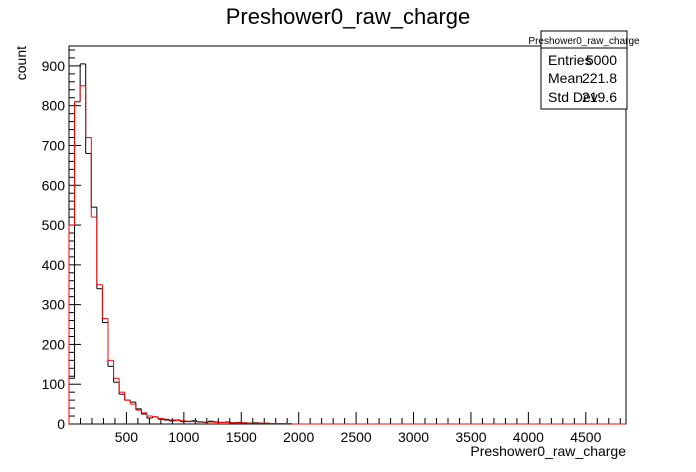 This screenshot has height=472, width=696. Describe the element at coordinates (183, 437) in the screenshot. I see `x-tick-label: 1000` at that location.